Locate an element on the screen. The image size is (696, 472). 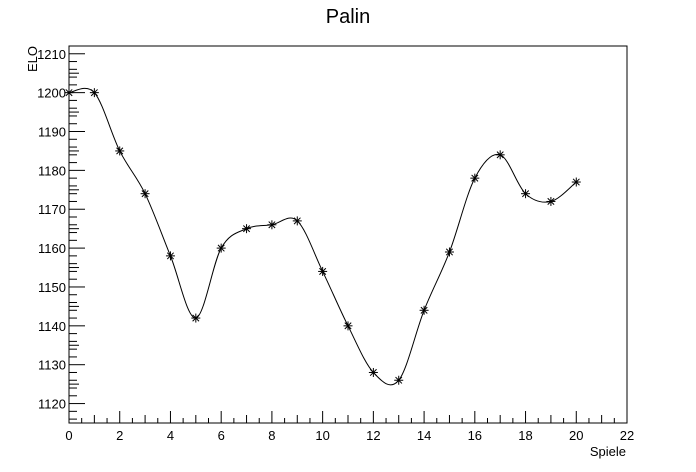
x-tick-label: 6 is located at coordinates (221, 435).